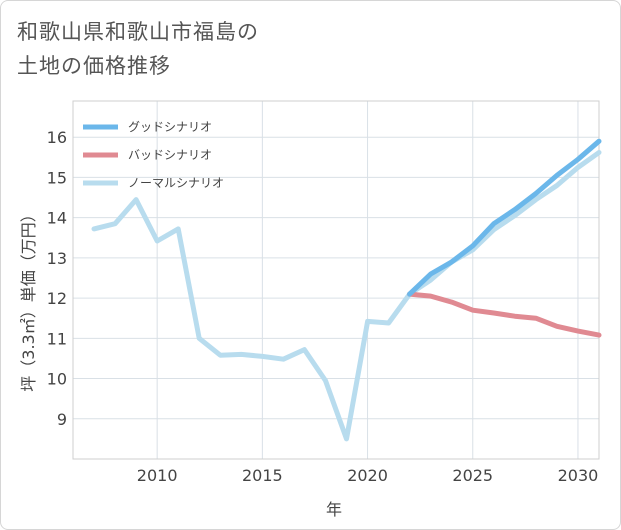 Image resolution: width=621 pixels, height=530 pixels. What do you see at coordinates (57, 379) in the screenshot?
I see `y-tick-label: 10` at bounding box center [57, 379].